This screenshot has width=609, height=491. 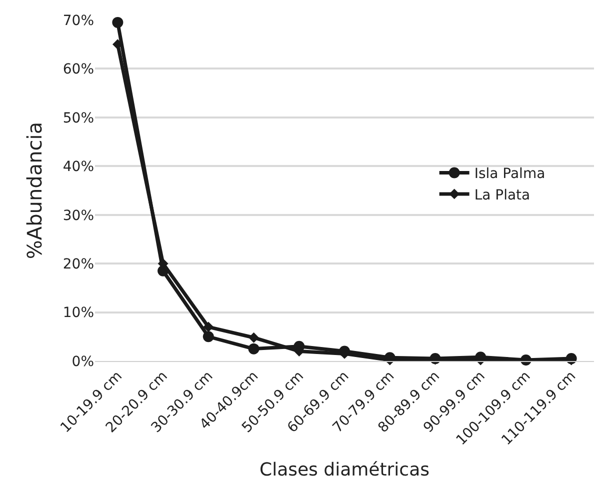 What do you see at coordinates (83, 362) in the screenshot?
I see `y-tick-label: 0%` at bounding box center [83, 362].